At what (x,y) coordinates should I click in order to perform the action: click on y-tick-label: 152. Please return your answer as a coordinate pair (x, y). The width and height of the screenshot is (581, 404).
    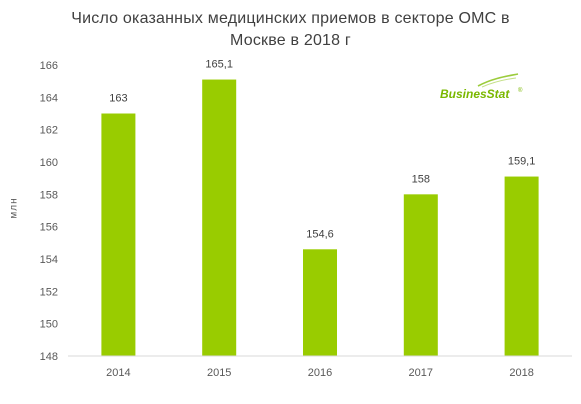
    Looking at the image, I should click on (49, 292).